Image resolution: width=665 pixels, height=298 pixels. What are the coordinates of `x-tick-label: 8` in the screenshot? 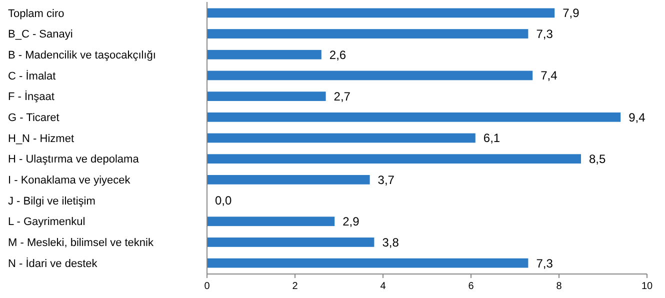 It's located at (559, 286).